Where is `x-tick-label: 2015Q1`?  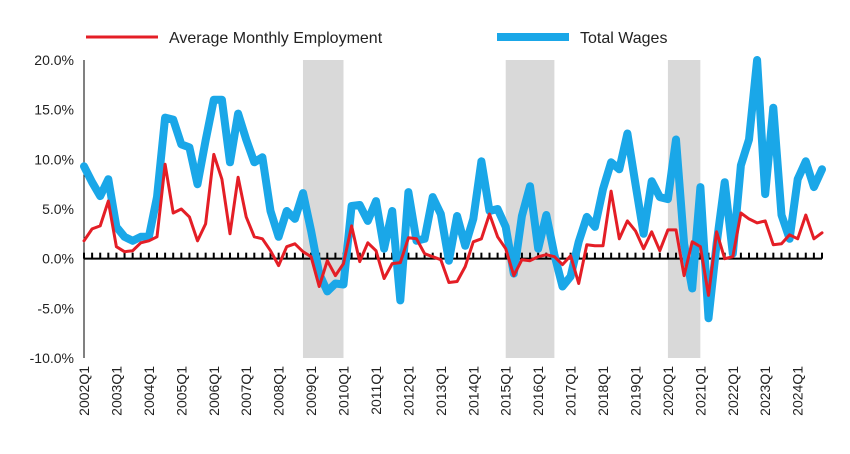 x-tick-label: 2015Q1 is located at coordinates (506, 391).